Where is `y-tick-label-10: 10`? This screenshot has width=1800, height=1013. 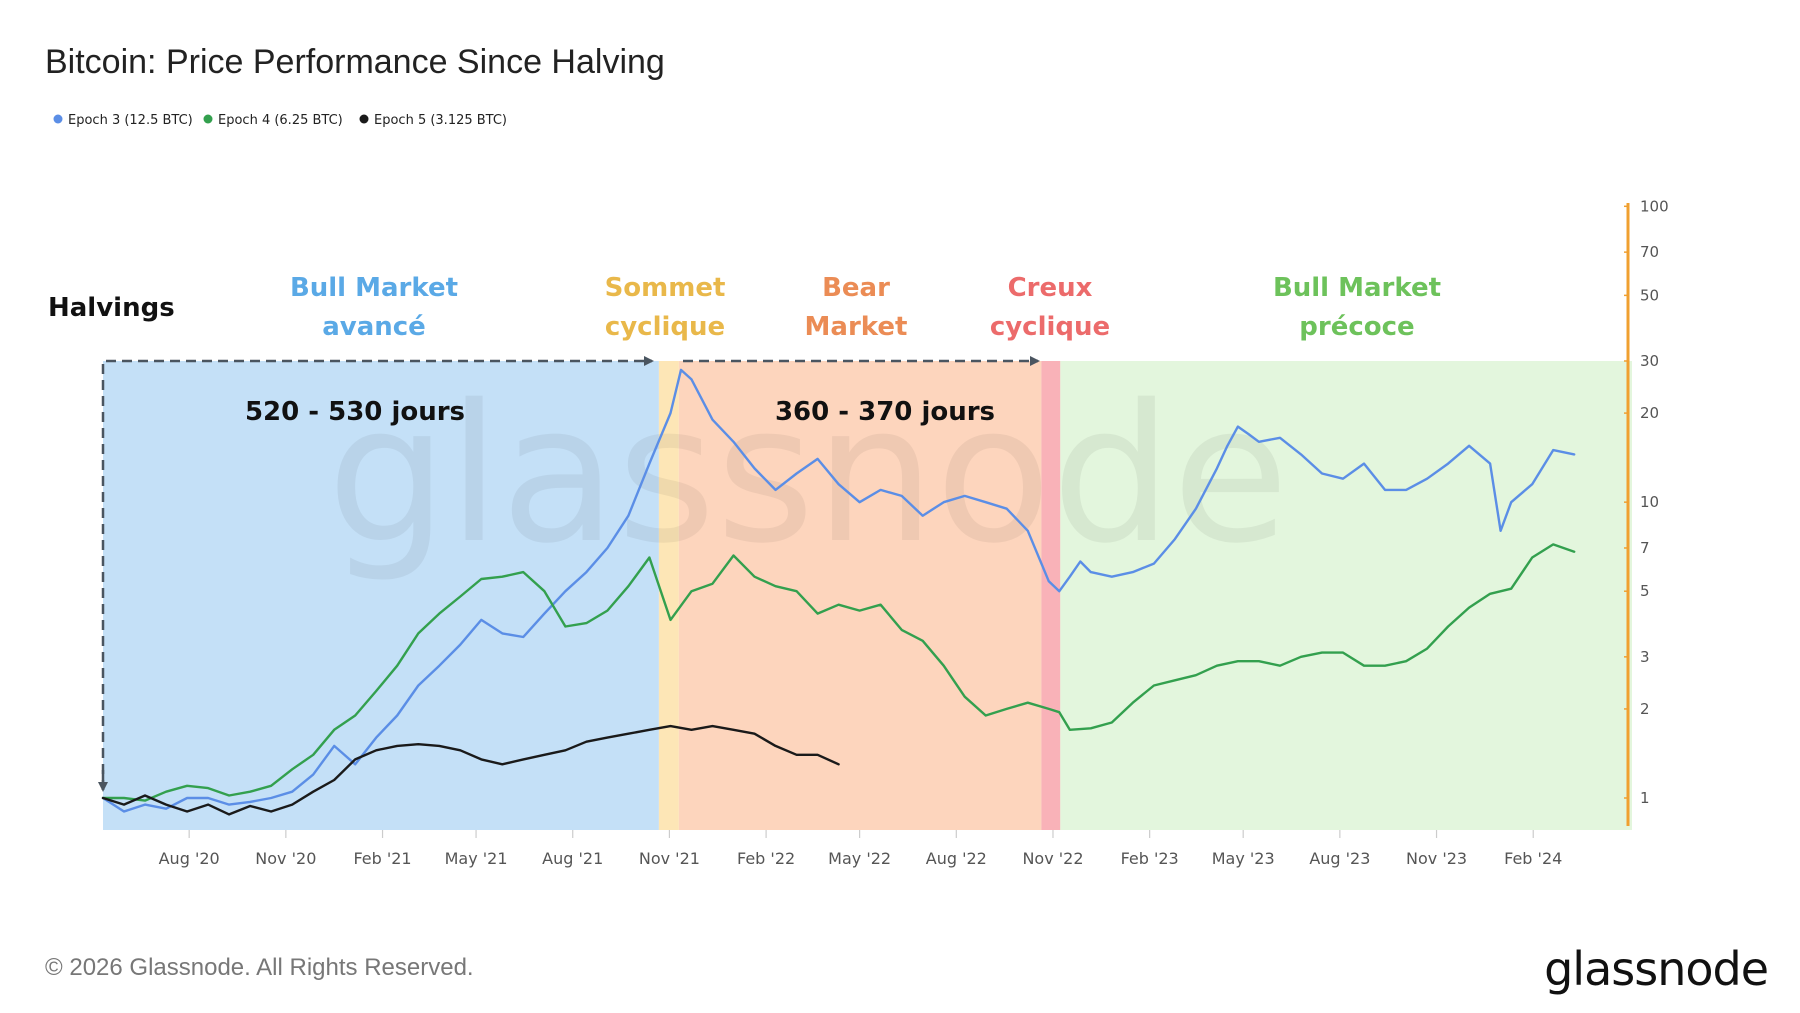 y-tick-label-10: 10 is located at coordinates (1649, 502).